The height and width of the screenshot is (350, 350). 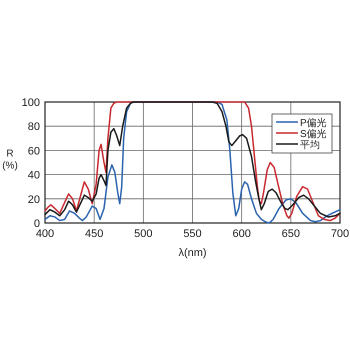 I want to click on x-tick-label: 650, so click(x=291, y=234).